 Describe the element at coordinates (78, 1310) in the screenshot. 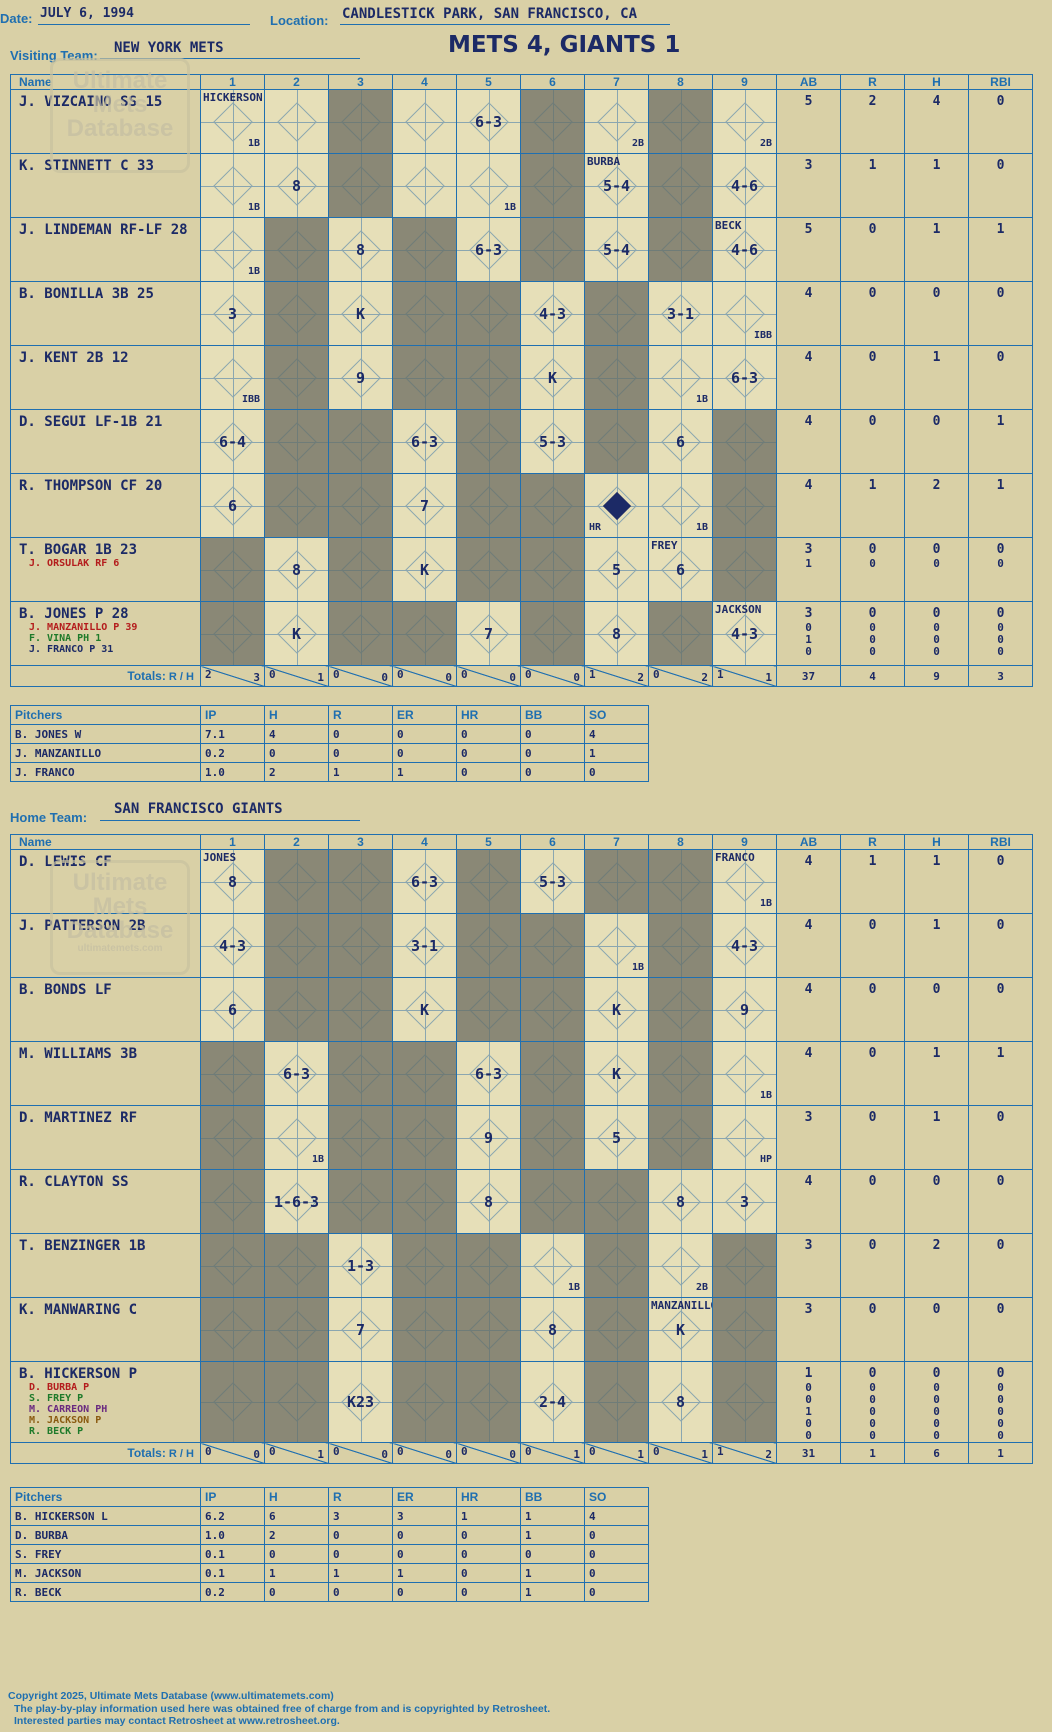

I see `batter-name: K. MANWARING C` at that location.